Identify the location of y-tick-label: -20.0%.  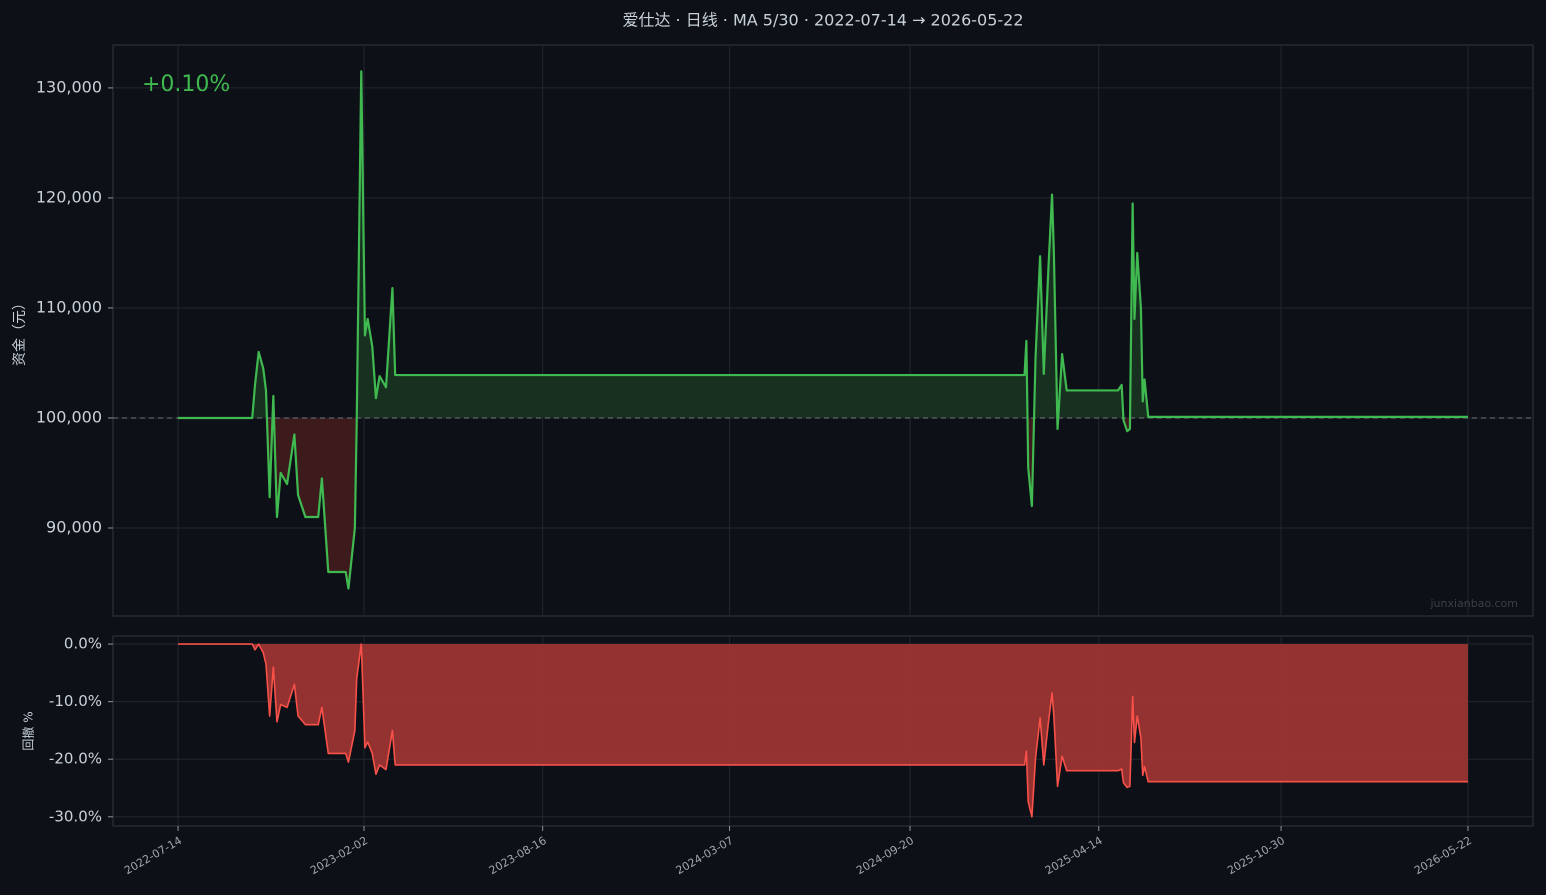
(75, 759).